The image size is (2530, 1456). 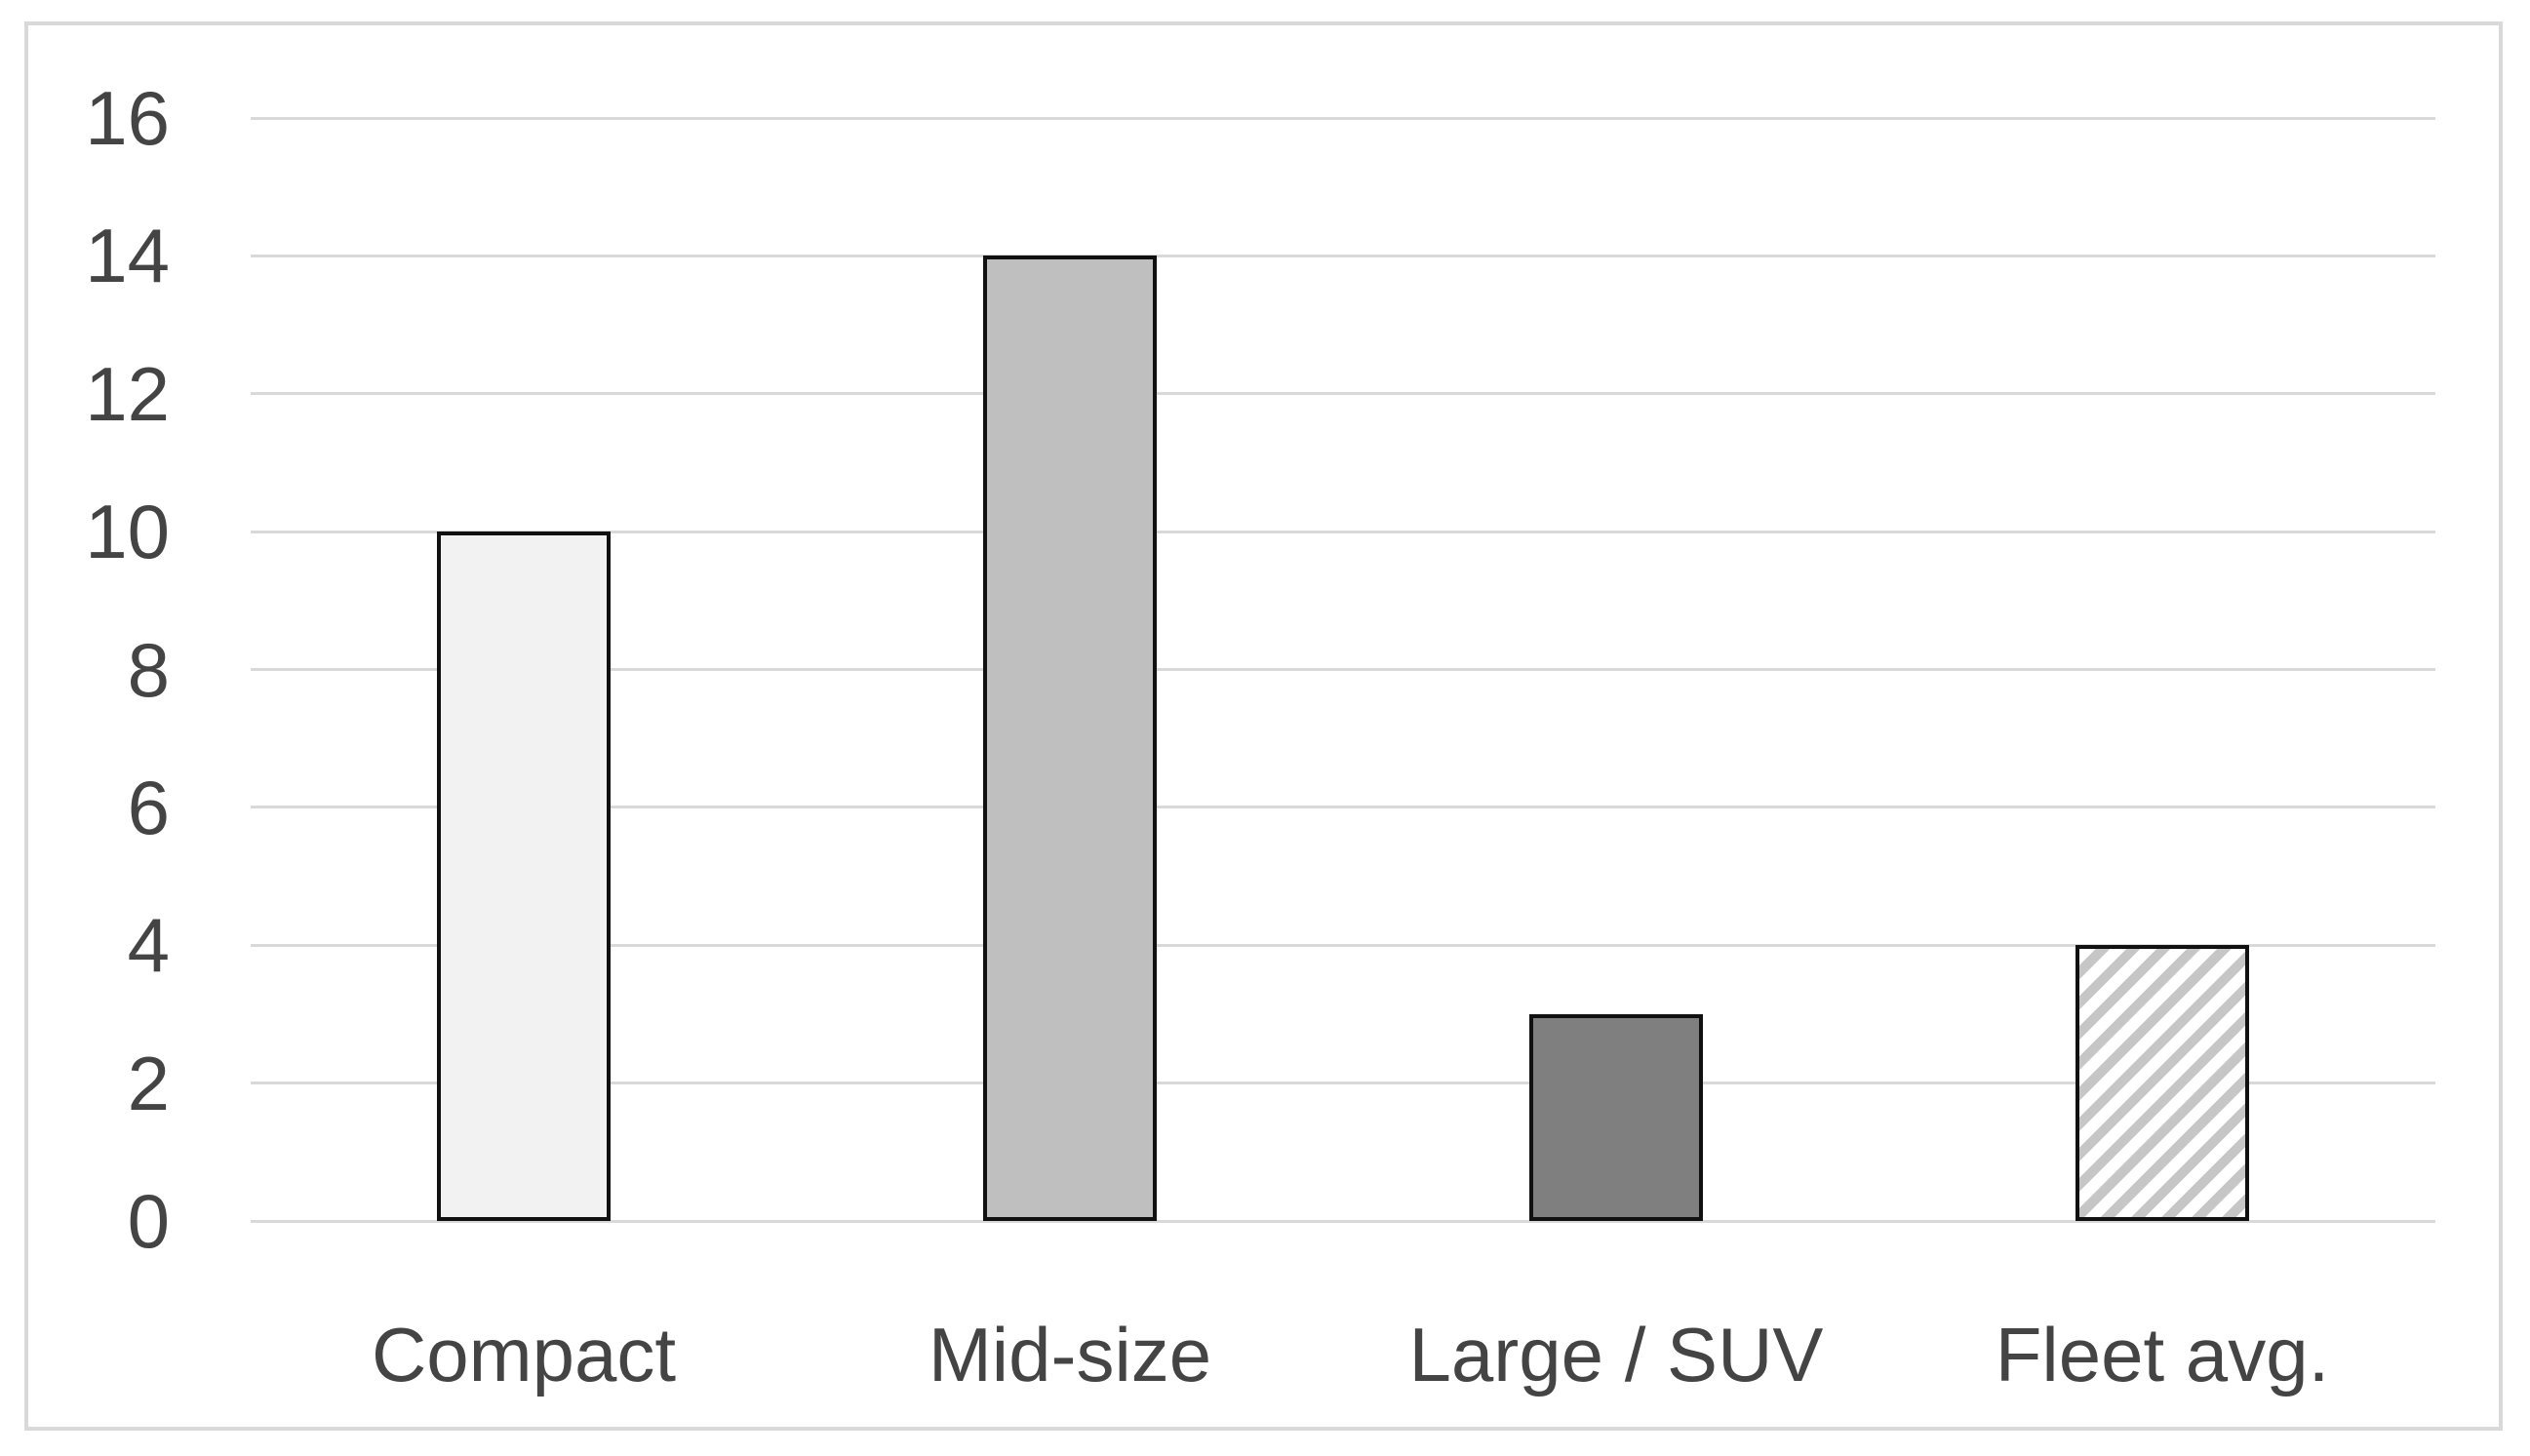 I want to click on x-category-label-mid-size: Mid-size, so click(x=1070, y=1354).